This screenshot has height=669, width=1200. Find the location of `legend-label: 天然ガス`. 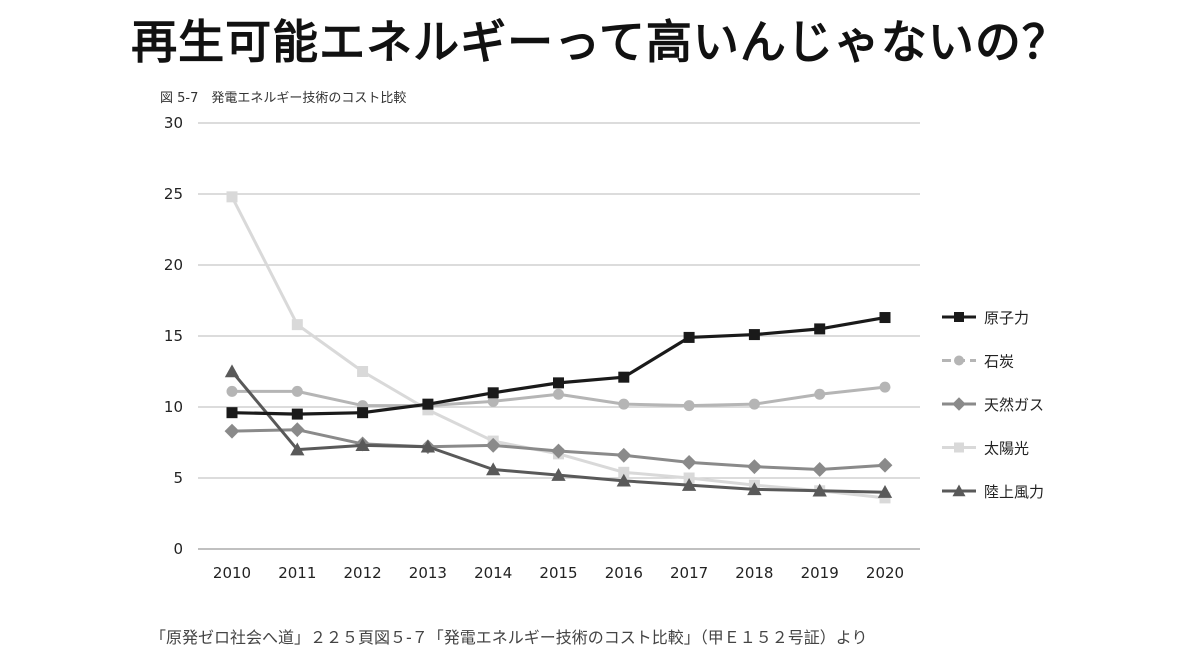

legend-label: 天然ガス is located at coordinates (1014, 405).